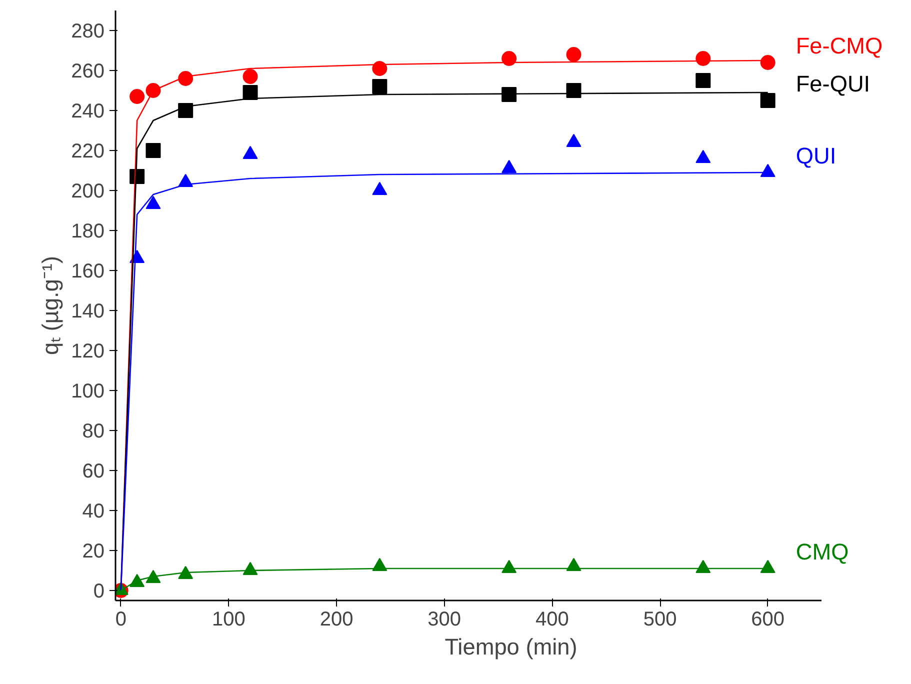 The width and height of the screenshot is (911, 684). What do you see at coordinates (445, 619) in the screenshot?
I see `x-tick-label: 300` at bounding box center [445, 619].